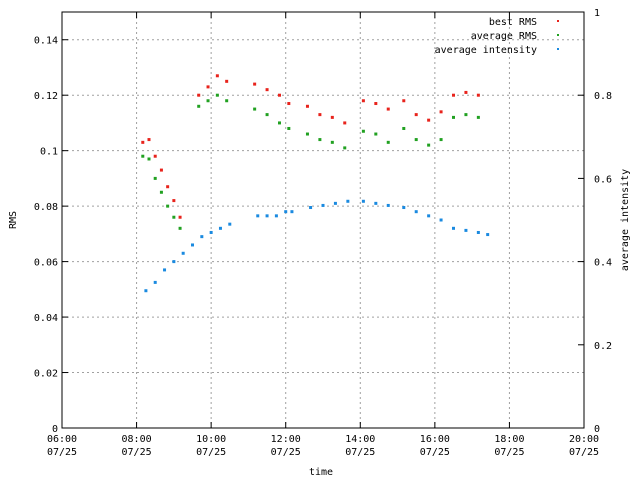 The image size is (640, 480). What do you see at coordinates (321, 472) in the screenshot?
I see `x-axis-title: time` at bounding box center [321, 472].